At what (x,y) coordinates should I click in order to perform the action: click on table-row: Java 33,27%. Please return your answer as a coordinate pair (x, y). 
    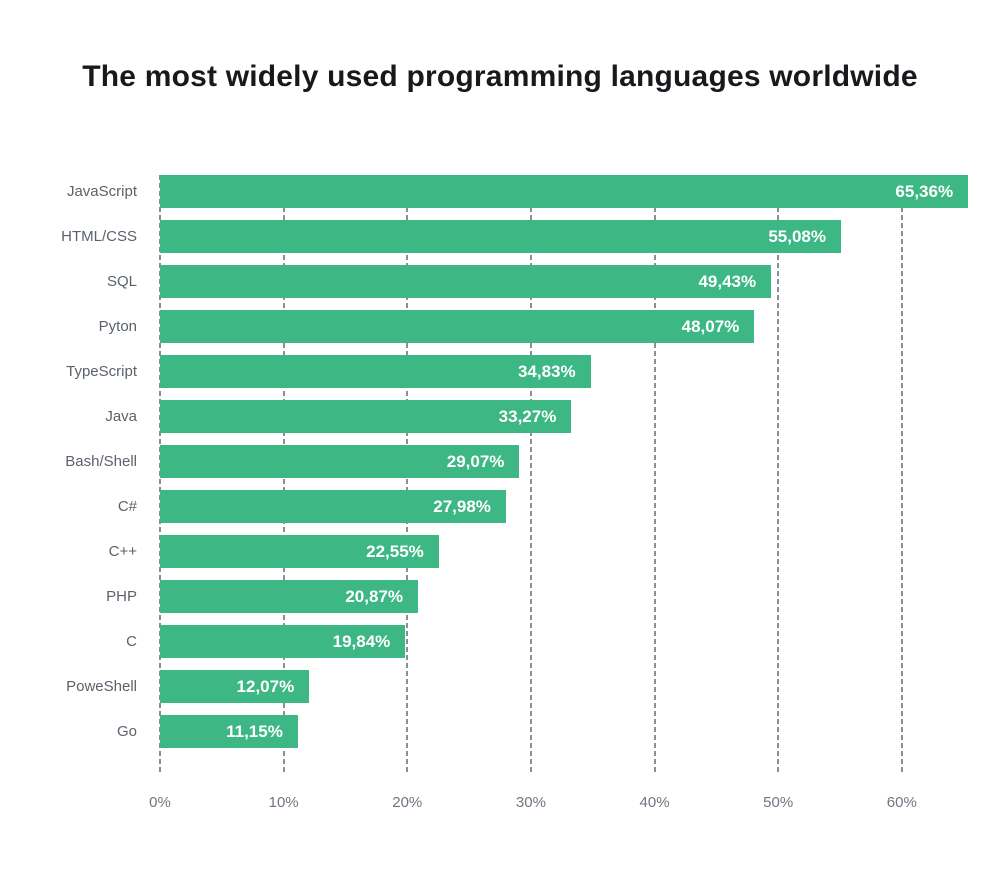
    Looking at the image, I should click on (500, 422).